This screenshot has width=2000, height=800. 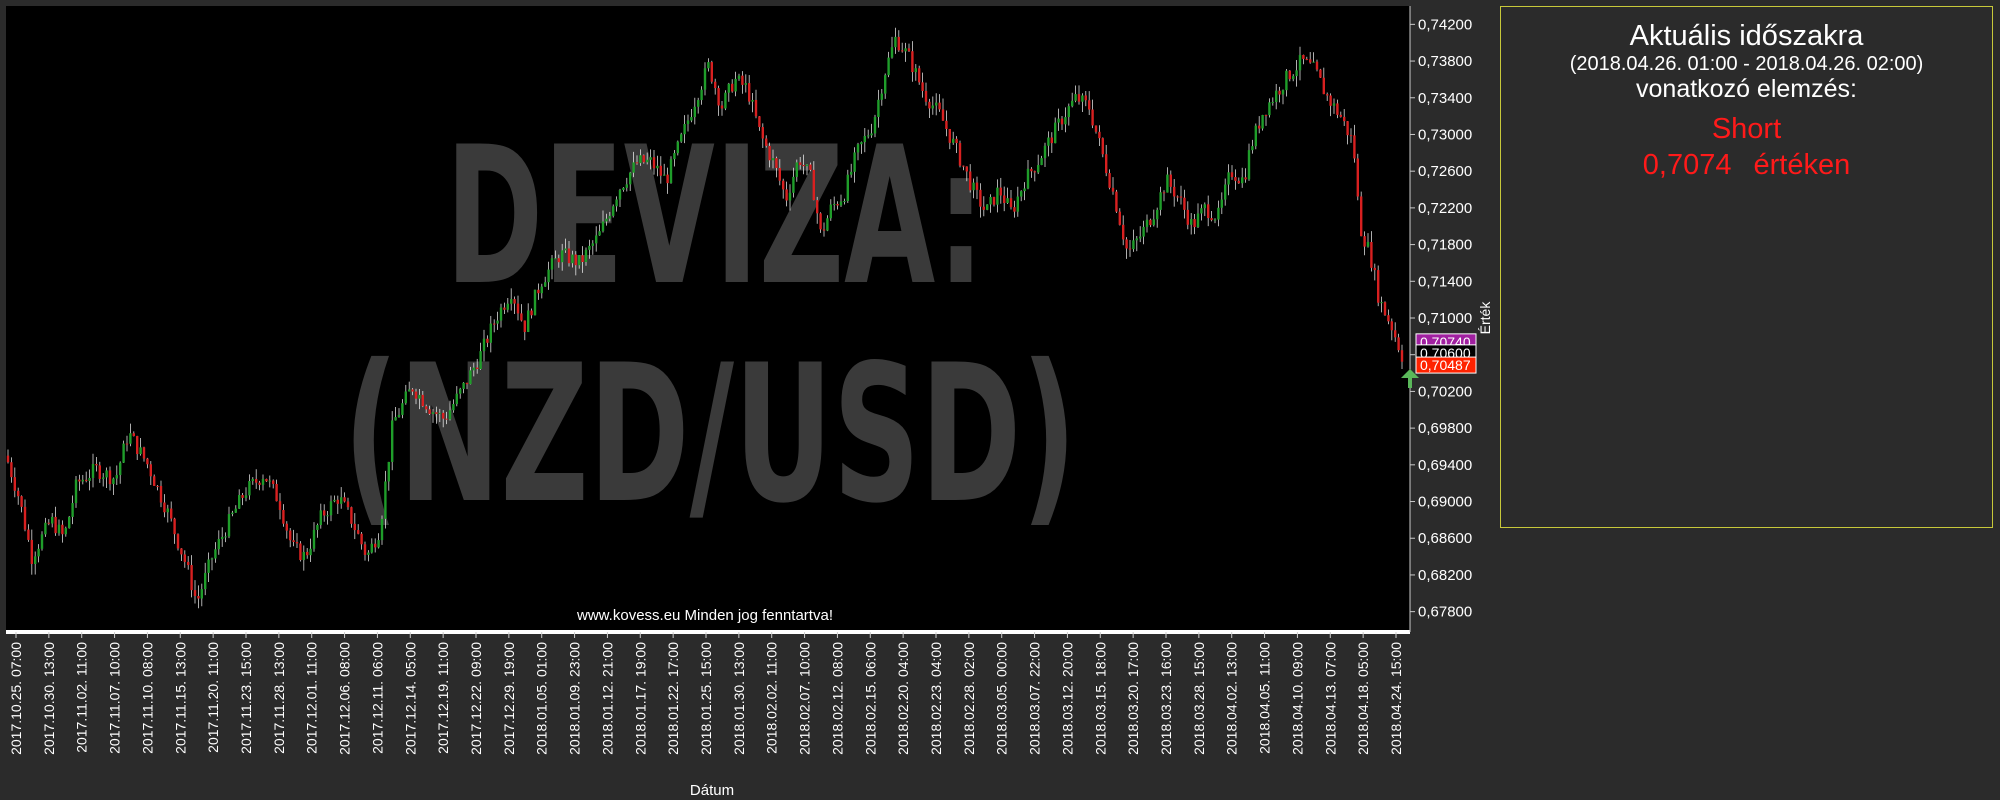 I want to click on price-marker-box, so click(x=1446, y=365).